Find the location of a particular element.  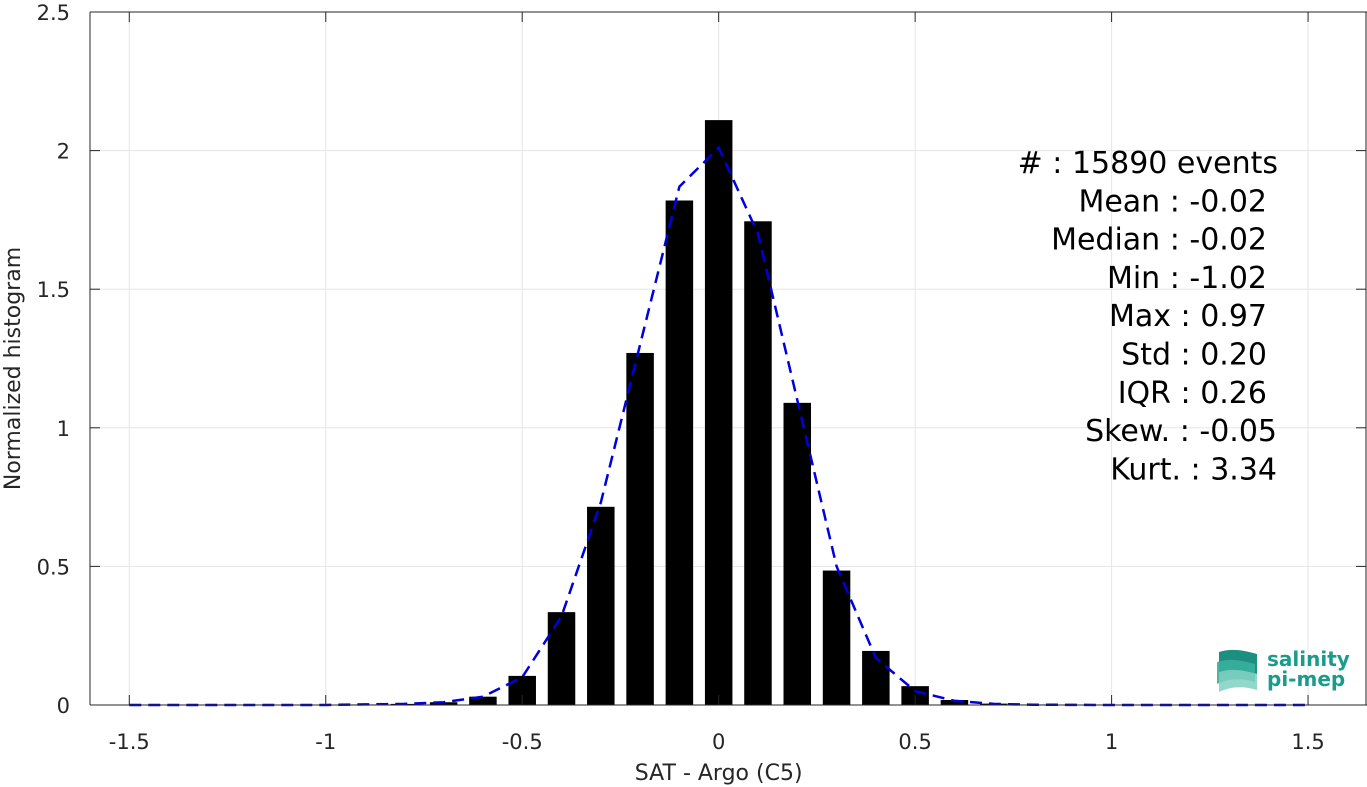

stat-line: IQR : 0.26 is located at coordinates (1192, 393).